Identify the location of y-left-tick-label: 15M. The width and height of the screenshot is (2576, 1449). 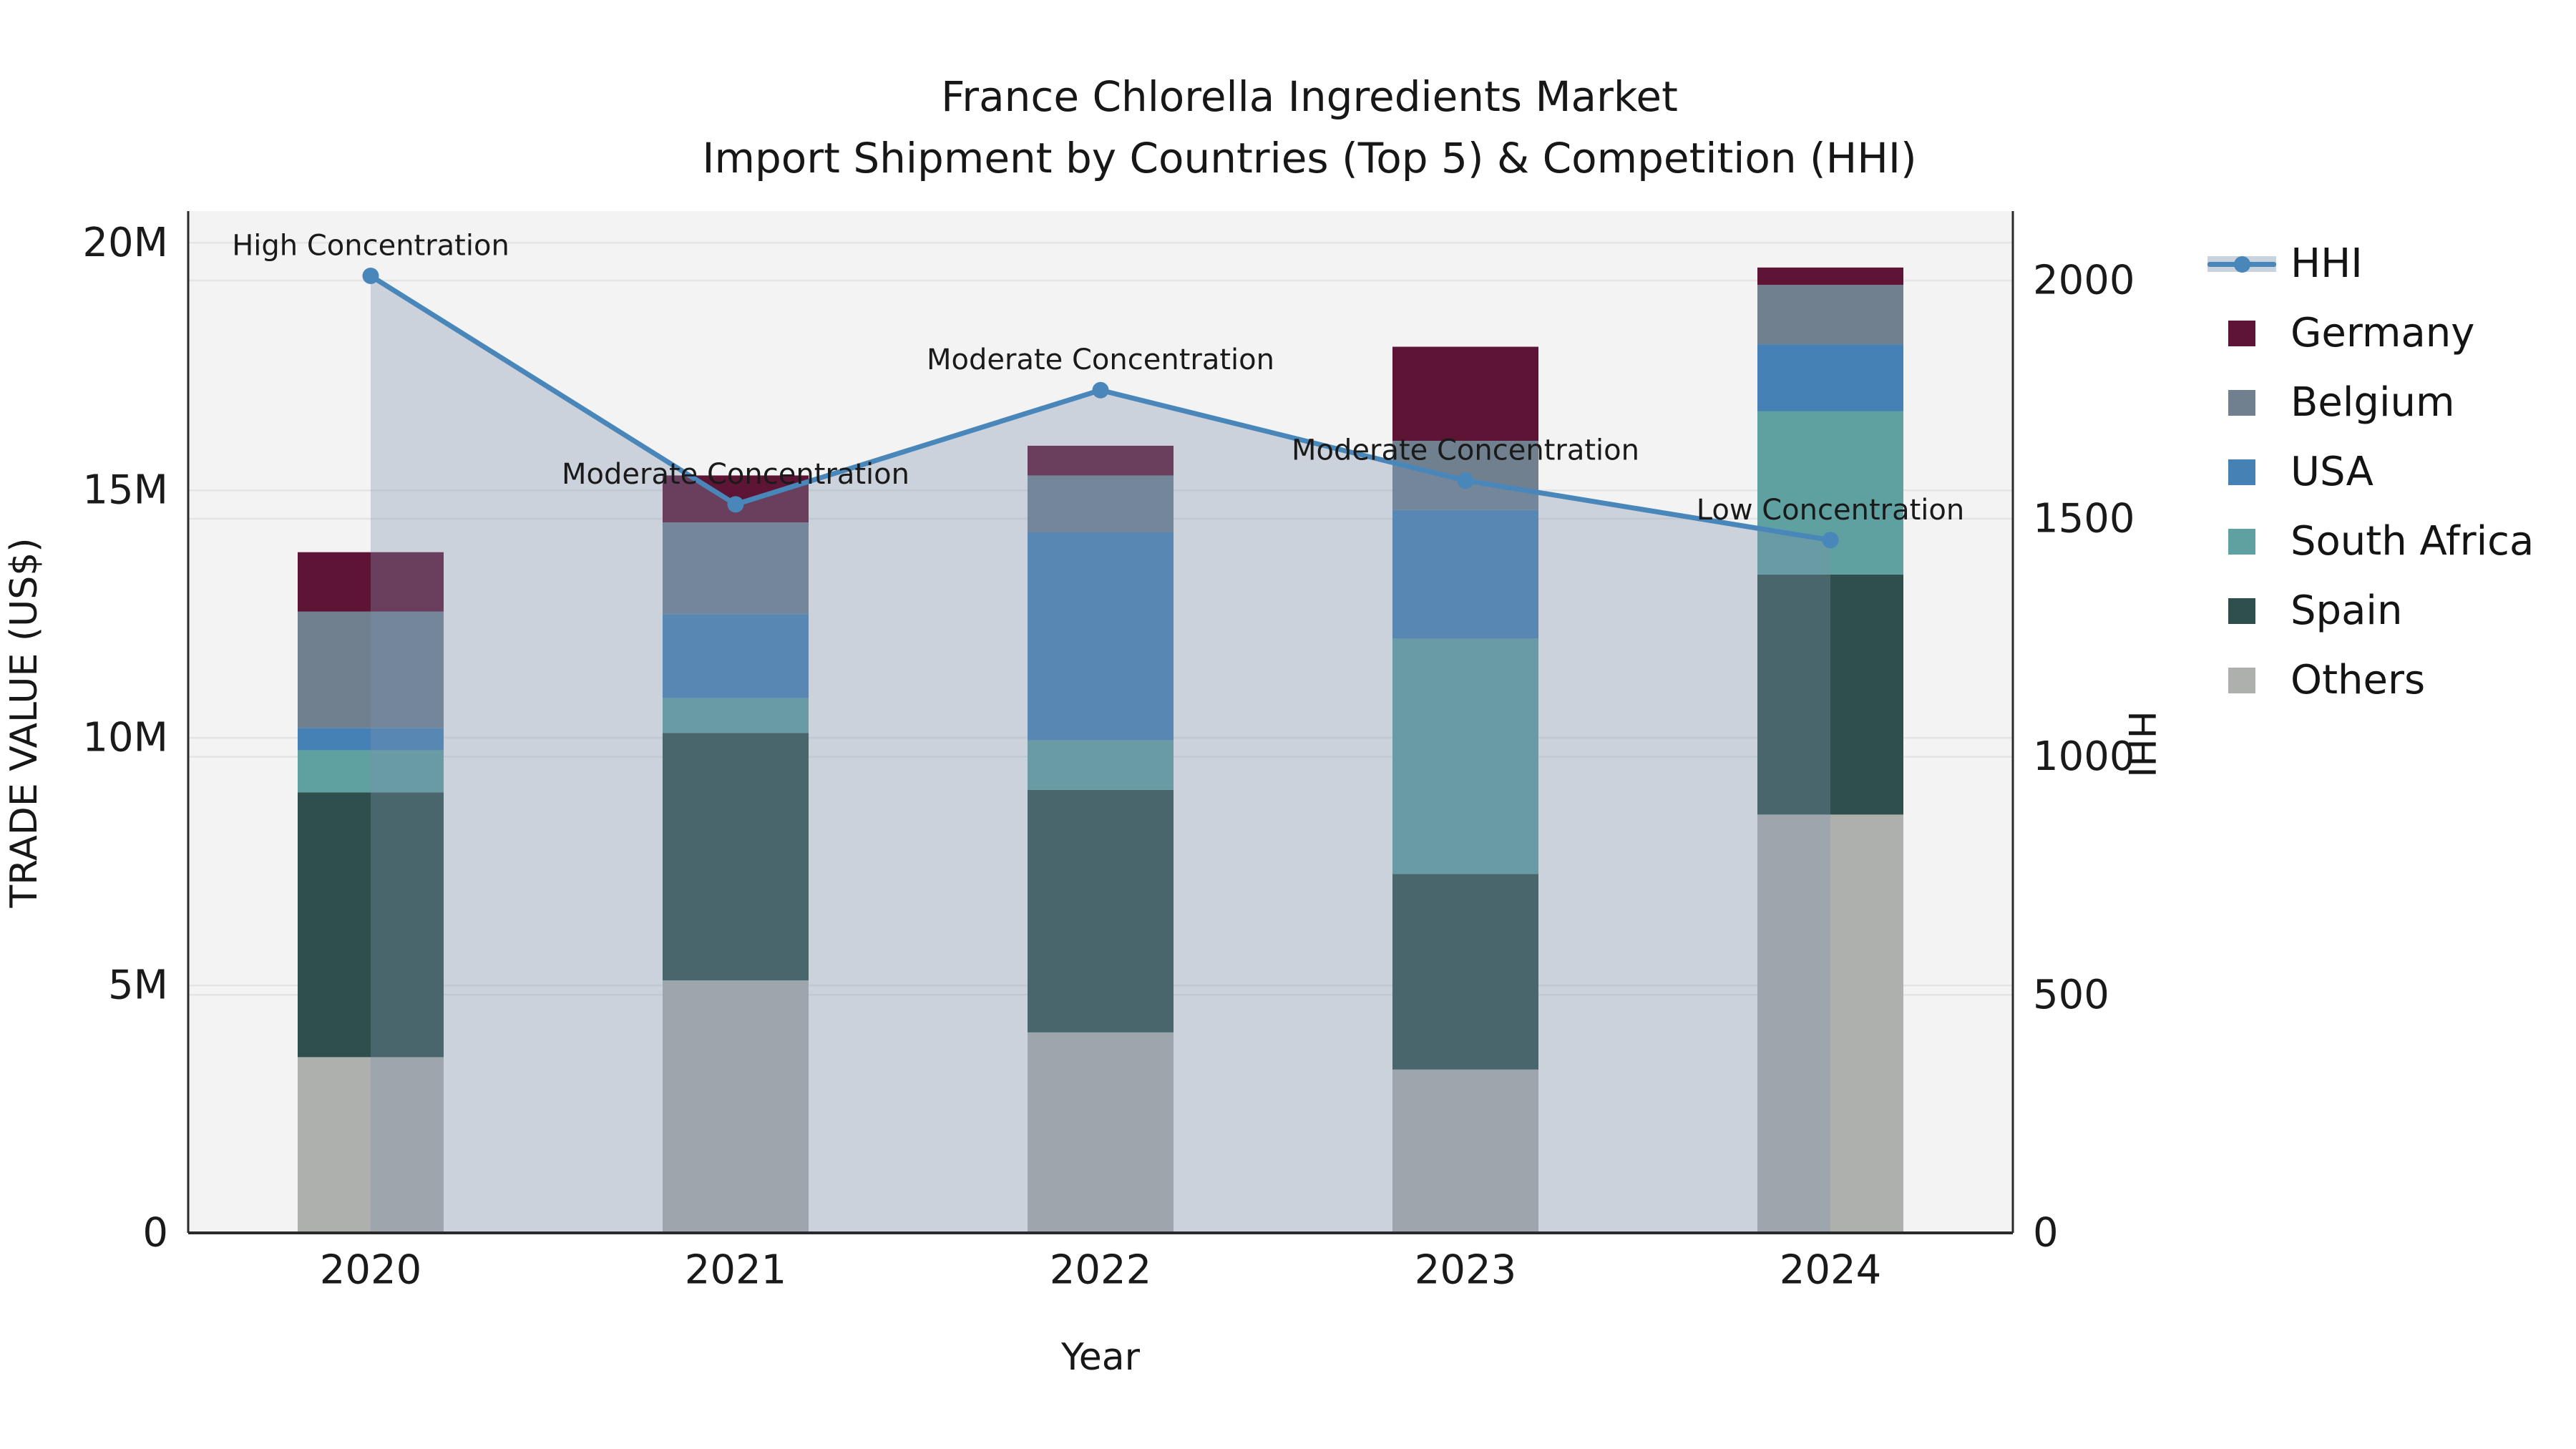
(125, 490).